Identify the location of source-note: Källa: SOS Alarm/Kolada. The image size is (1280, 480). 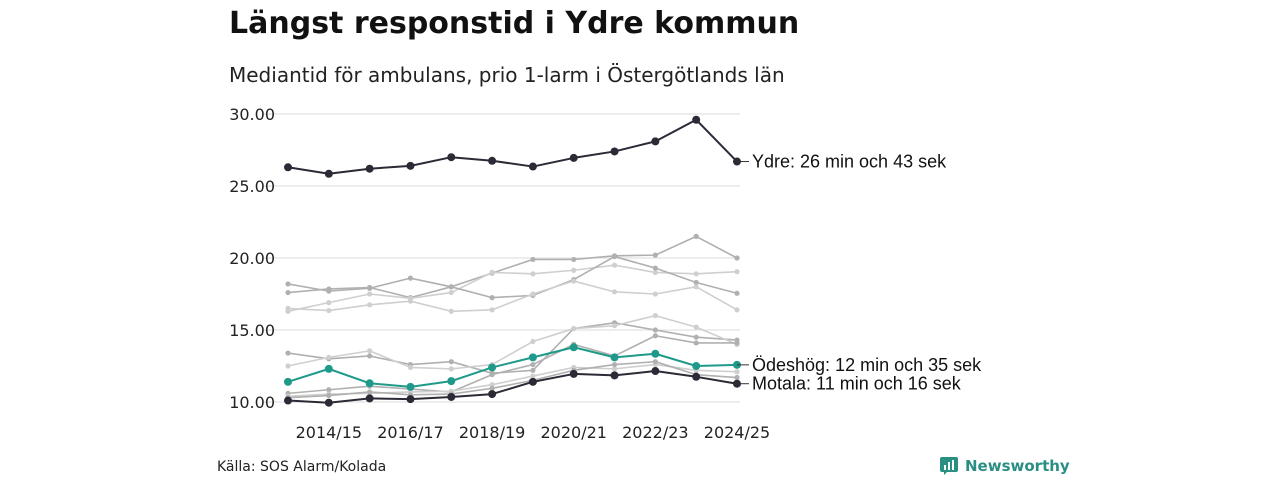
(302, 467).